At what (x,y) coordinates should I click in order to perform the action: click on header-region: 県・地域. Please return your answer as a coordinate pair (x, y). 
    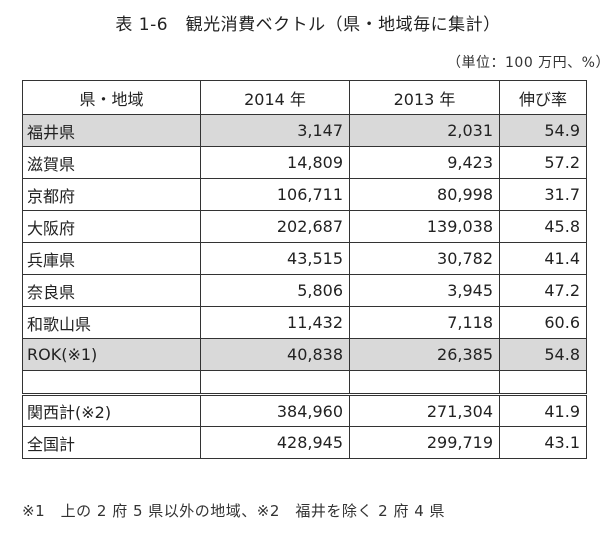
    Looking at the image, I should click on (111, 97).